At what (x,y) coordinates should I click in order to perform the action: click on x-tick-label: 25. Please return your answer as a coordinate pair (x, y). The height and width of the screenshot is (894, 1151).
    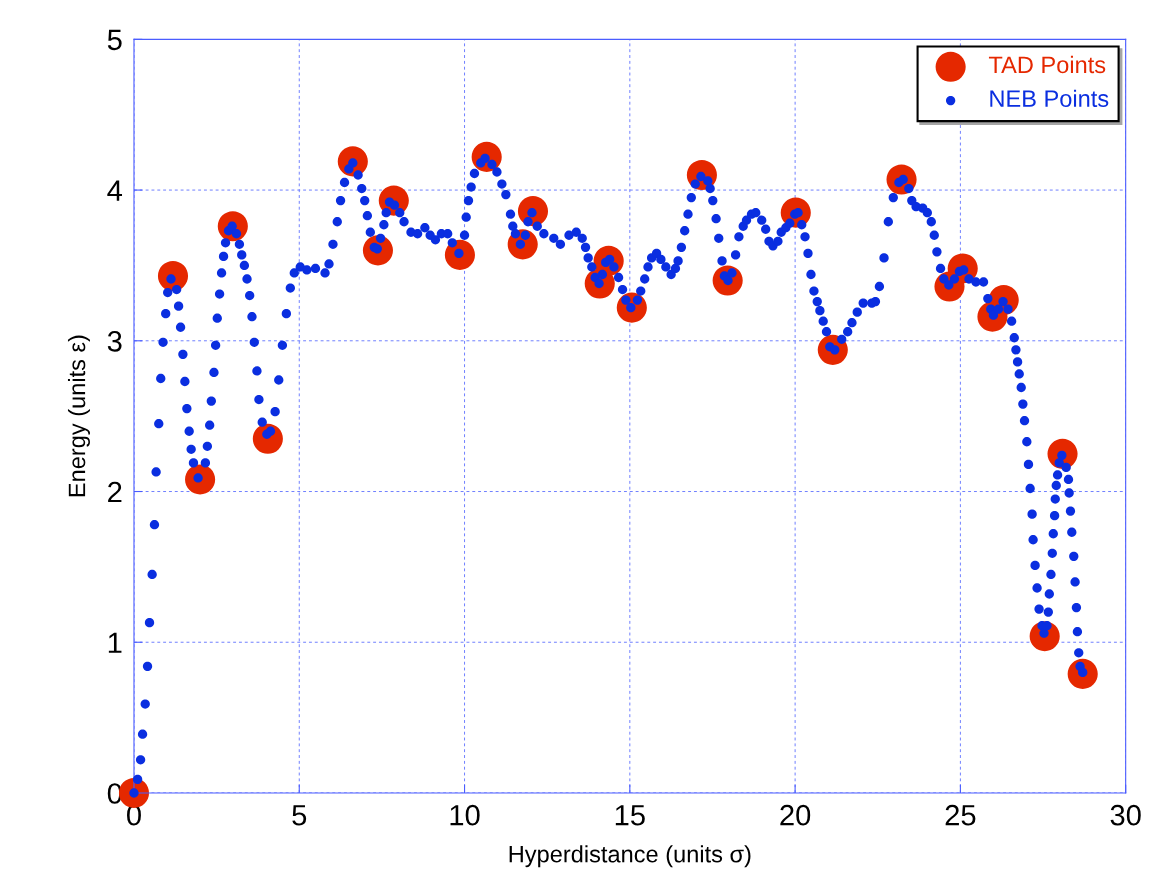
    Looking at the image, I should click on (960, 815).